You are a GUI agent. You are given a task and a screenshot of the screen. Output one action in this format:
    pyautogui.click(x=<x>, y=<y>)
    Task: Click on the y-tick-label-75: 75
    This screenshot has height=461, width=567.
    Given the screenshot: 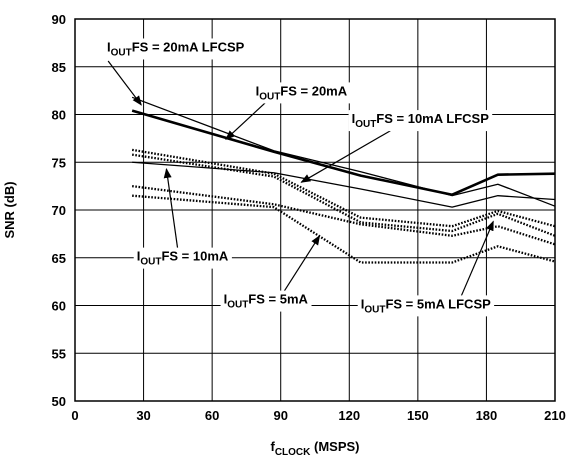 What is the action you would take?
    pyautogui.click(x=59, y=162)
    